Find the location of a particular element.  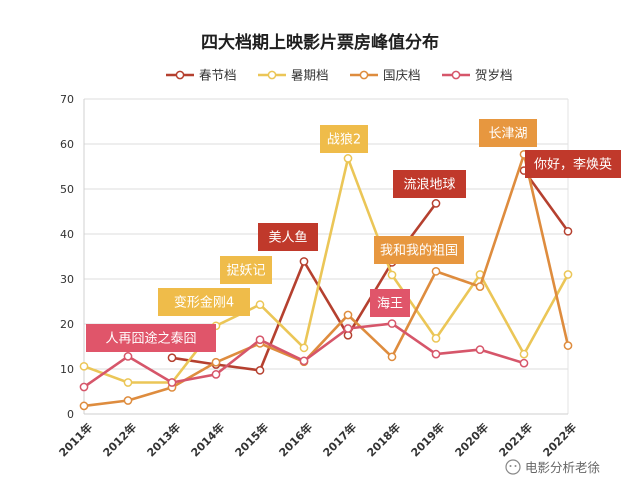

callout-label: 你好，李焕英 is located at coordinates (573, 165).